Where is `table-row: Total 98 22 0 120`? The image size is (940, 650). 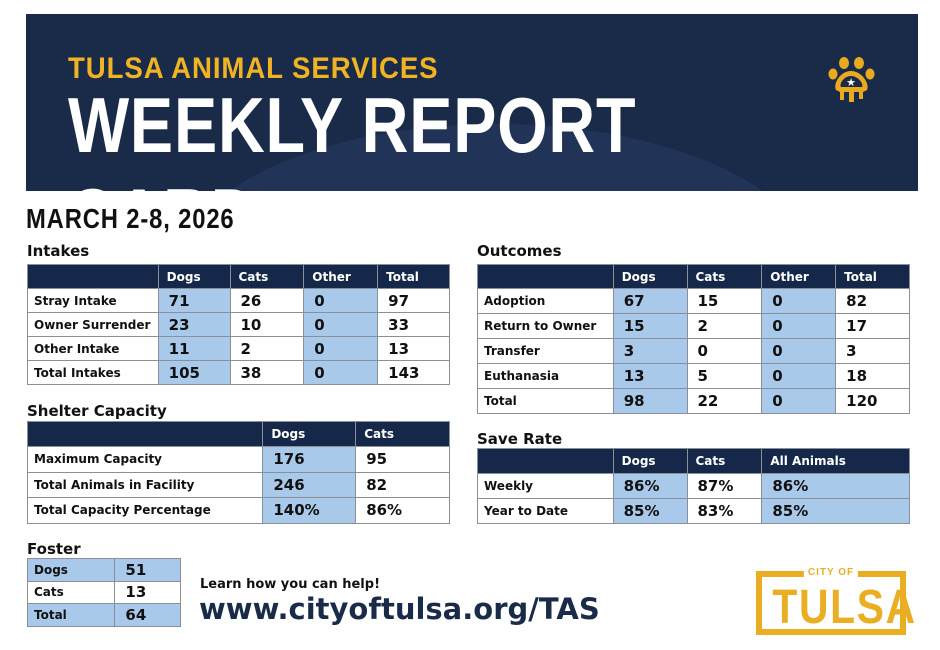
table-row: Total 98 22 0 120 is located at coordinates (693, 401).